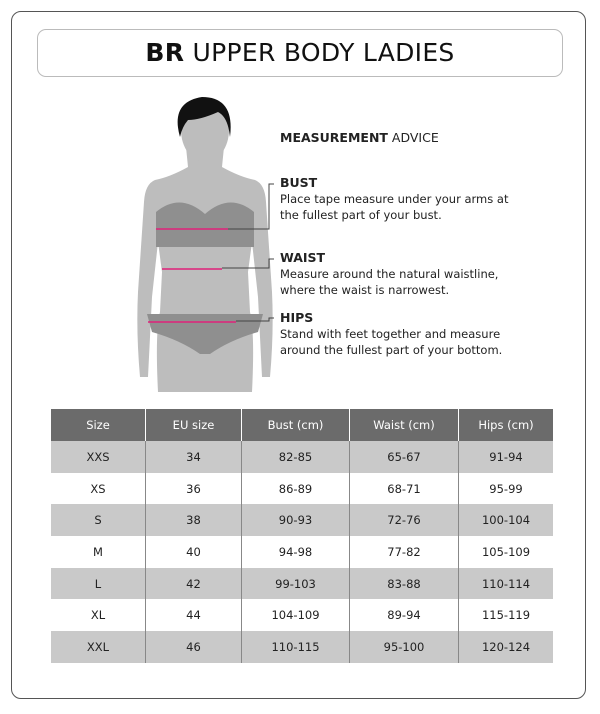 The image size is (600, 714). I want to click on cell-waist: 89-94, so click(404, 615).